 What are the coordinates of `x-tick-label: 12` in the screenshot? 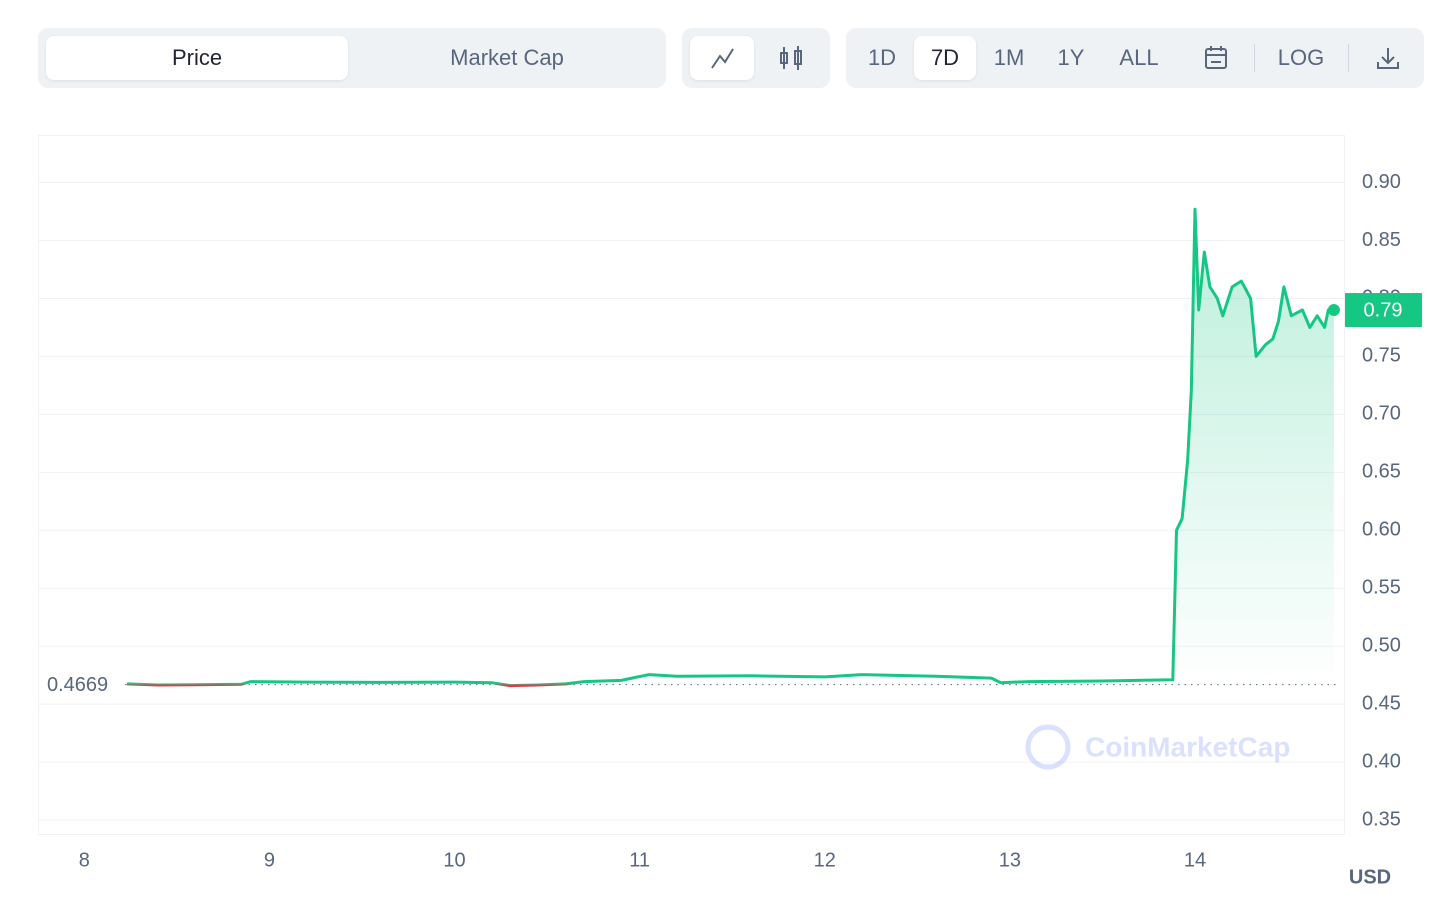 It's located at (825, 860).